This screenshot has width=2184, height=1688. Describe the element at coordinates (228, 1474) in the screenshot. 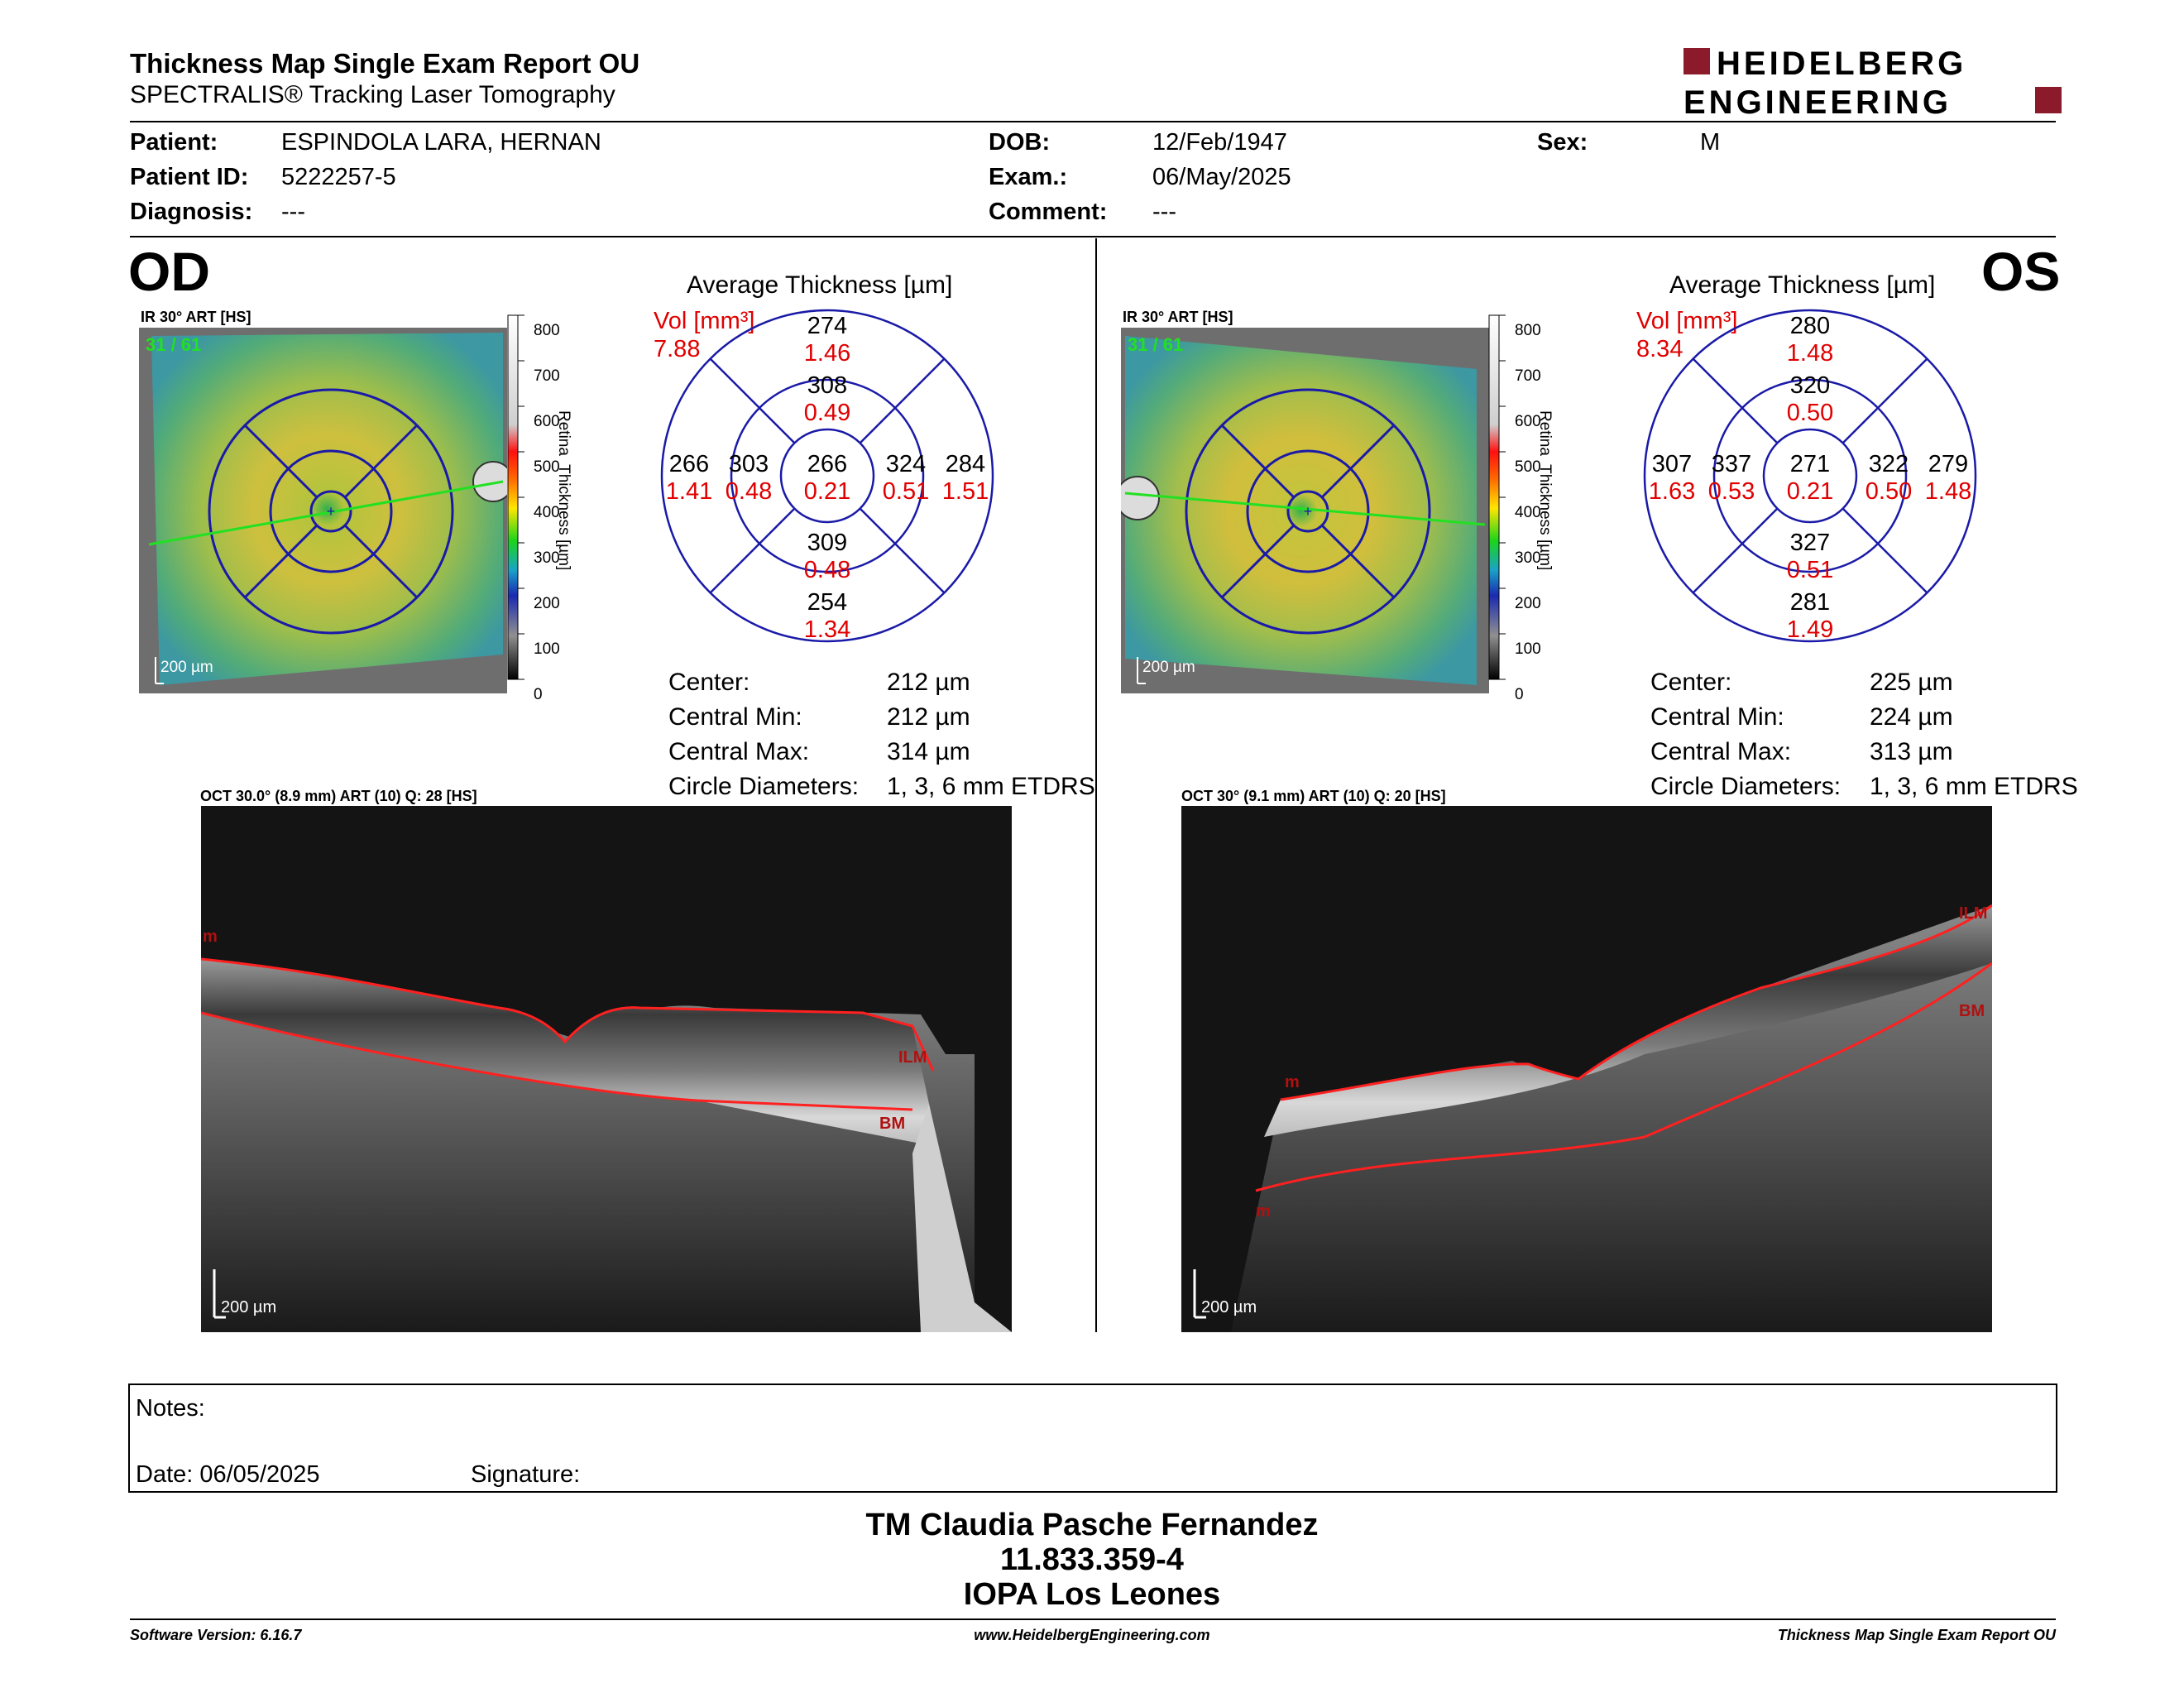

I see `date-label: Date: 06/05/2025` at that location.